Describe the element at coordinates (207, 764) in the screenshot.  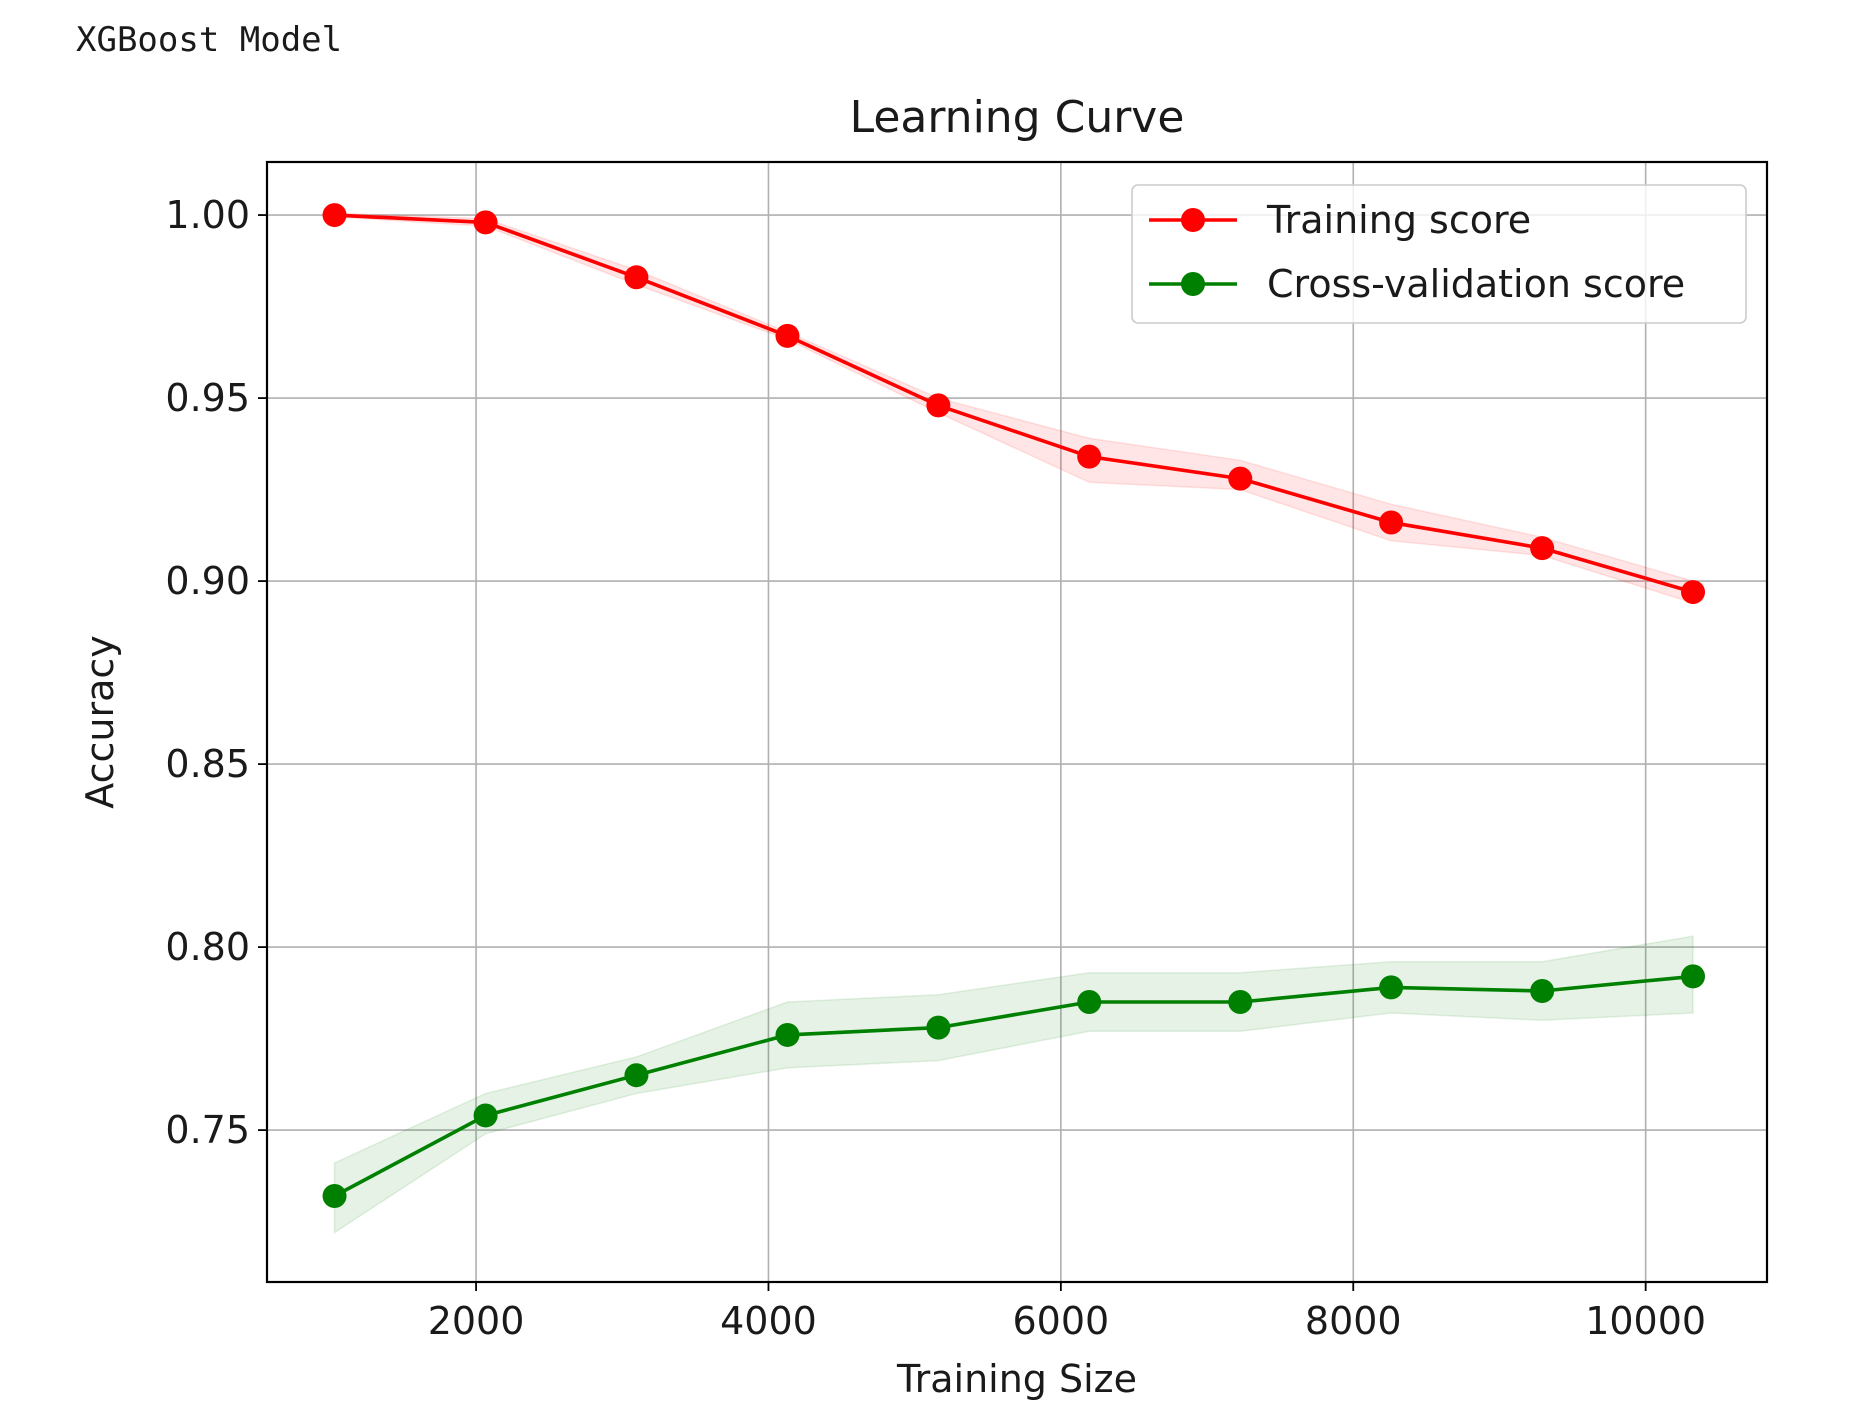
I see `y-tick-label: 0.85` at that location.